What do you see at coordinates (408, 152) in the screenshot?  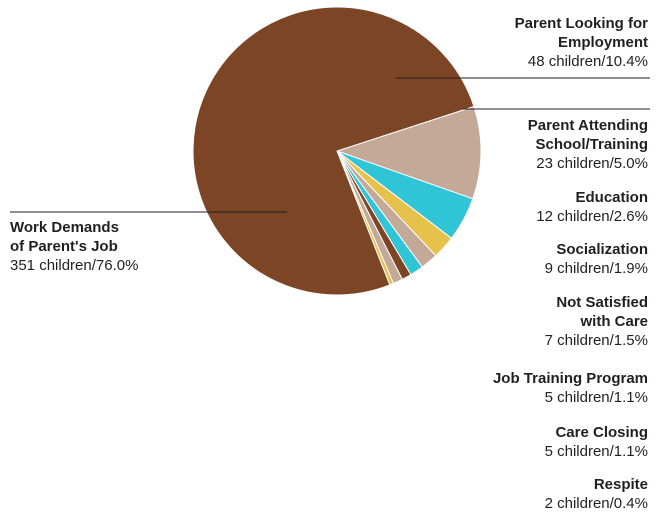 I see `pie-slice-looking` at bounding box center [408, 152].